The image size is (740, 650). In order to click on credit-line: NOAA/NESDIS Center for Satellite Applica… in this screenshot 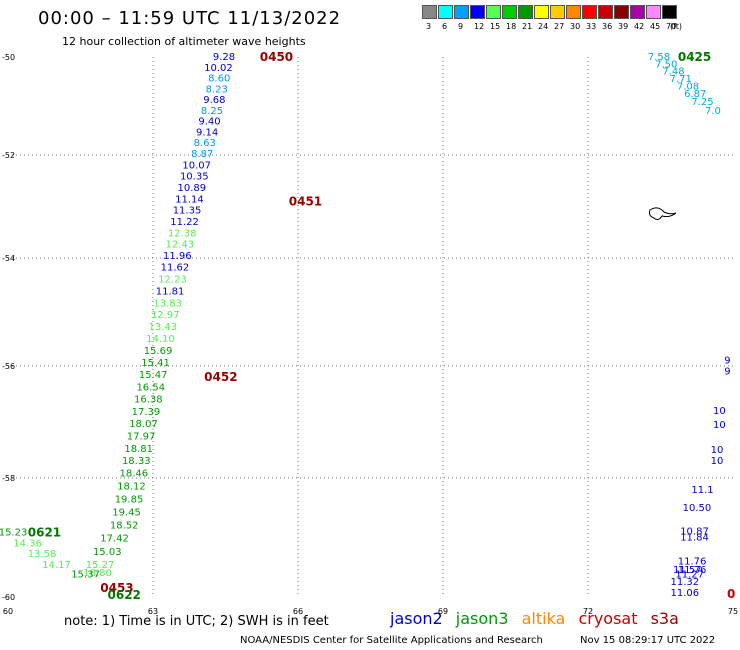, I will do `click(391, 640)`.